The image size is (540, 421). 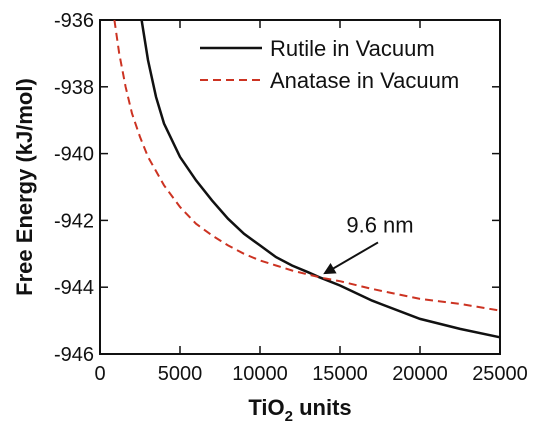 I want to click on annotation-arrowhead, so click(x=330, y=268).